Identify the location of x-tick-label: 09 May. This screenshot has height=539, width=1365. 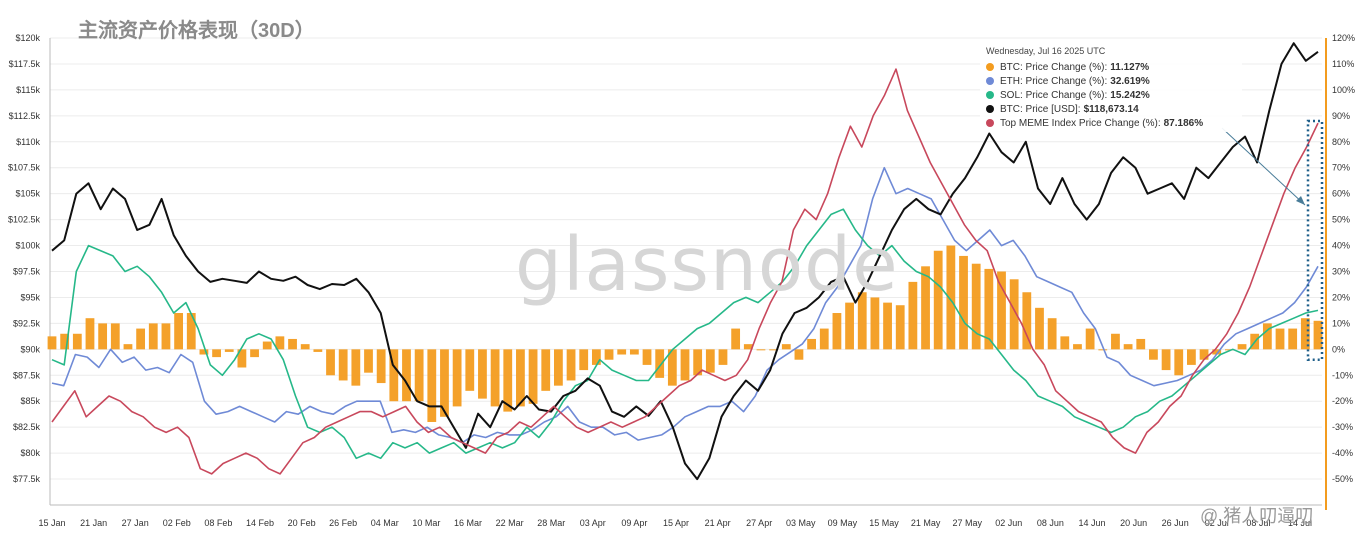
(843, 523).